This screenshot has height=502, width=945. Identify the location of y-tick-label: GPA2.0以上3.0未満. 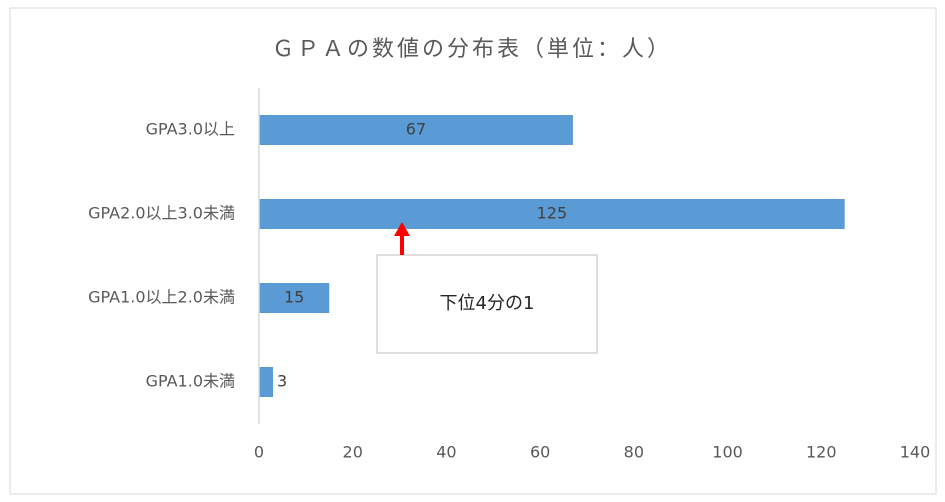
(161, 213).